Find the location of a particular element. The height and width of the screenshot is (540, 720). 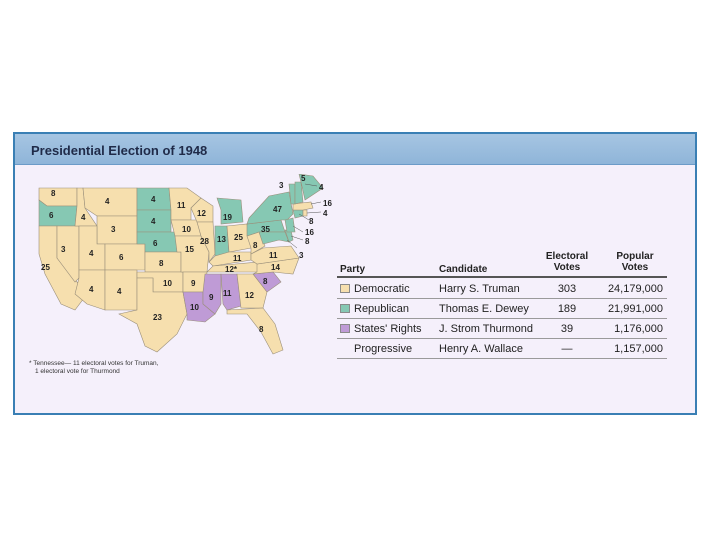

state-label-oh: 25 is located at coordinates (238, 237).